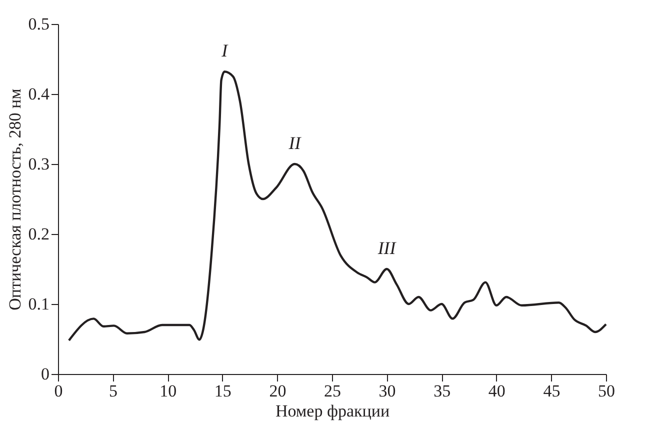 This screenshot has height=441, width=650. What do you see at coordinates (386, 248) in the screenshot?
I see `annotation: III` at bounding box center [386, 248].